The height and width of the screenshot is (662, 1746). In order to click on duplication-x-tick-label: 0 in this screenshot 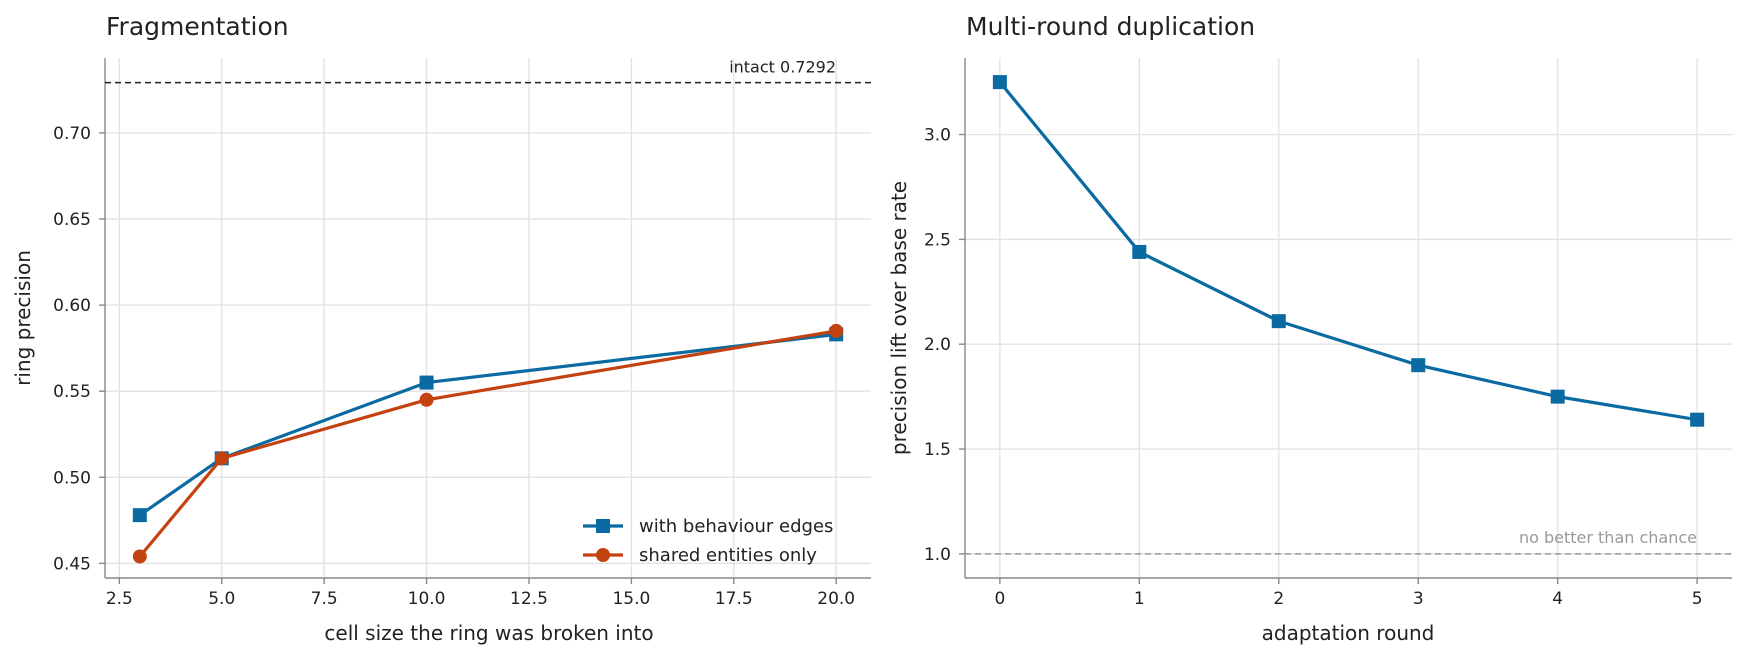, I will do `click(999, 599)`.